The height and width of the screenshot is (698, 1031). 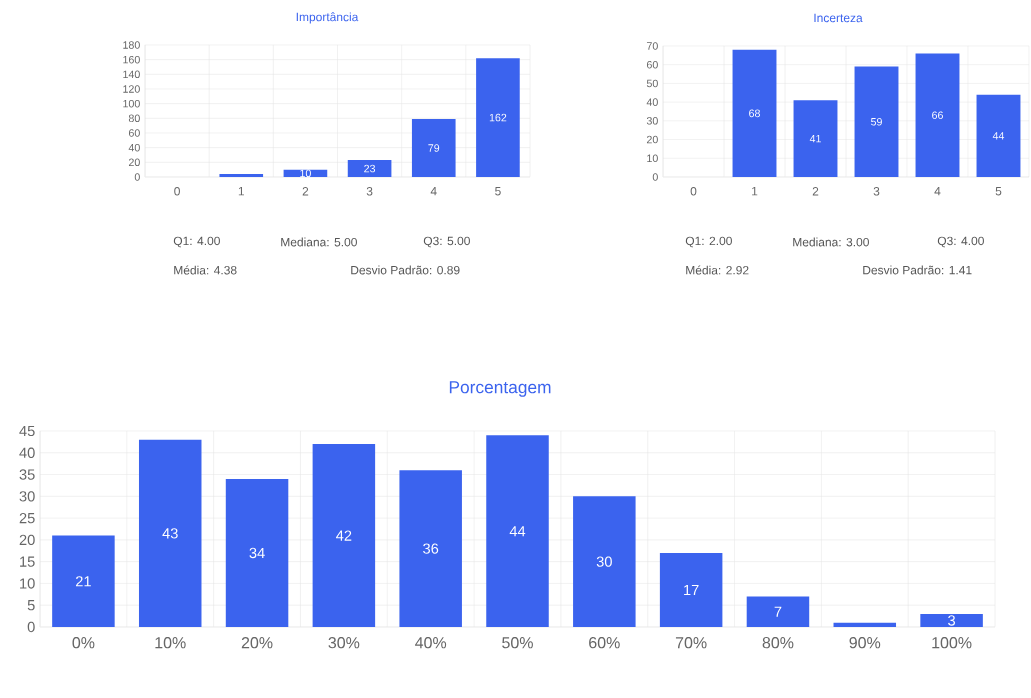 I want to click on y-tick-label: 25, so click(x=27, y=518).